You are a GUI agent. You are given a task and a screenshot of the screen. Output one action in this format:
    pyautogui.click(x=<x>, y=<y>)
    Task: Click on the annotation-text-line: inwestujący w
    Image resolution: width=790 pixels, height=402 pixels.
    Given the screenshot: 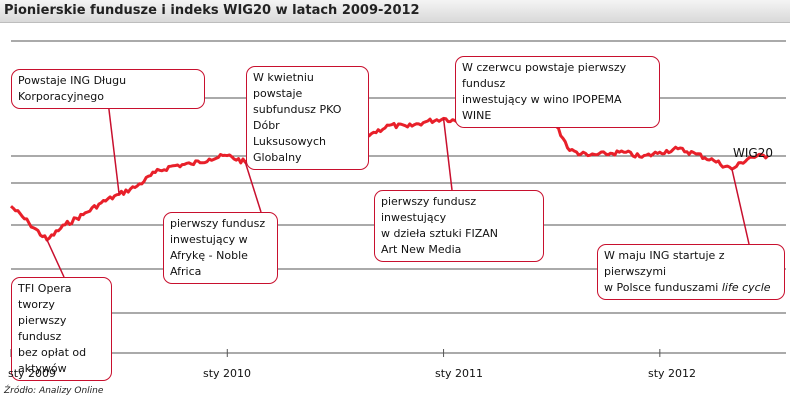 What is the action you would take?
    pyautogui.click(x=209, y=239)
    